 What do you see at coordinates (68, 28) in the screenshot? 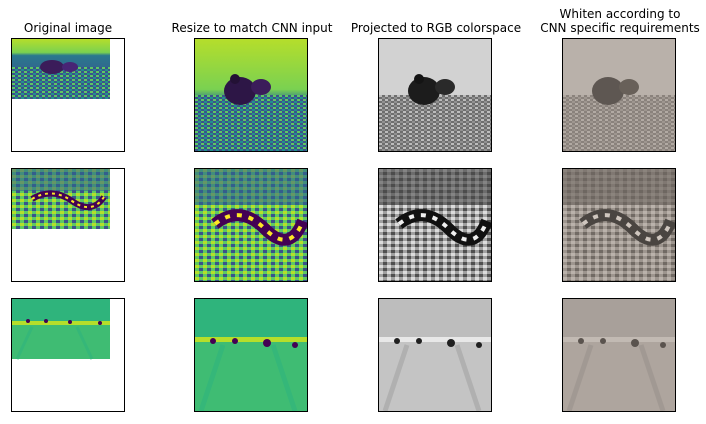
I see `column-title-original: Original image` at bounding box center [68, 28].